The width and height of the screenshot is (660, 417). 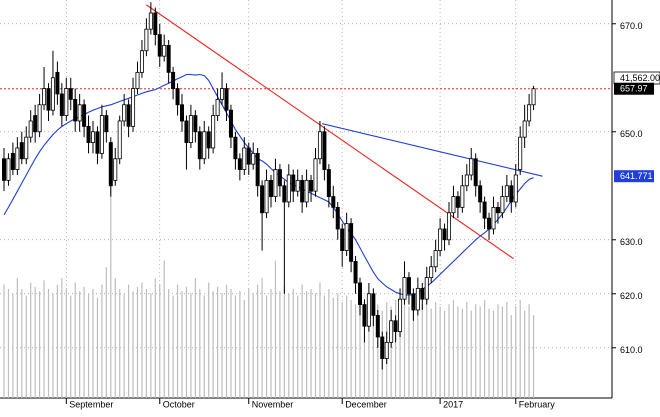 I want to click on y-tick-label: 610.0, so click(x=631, y=350).